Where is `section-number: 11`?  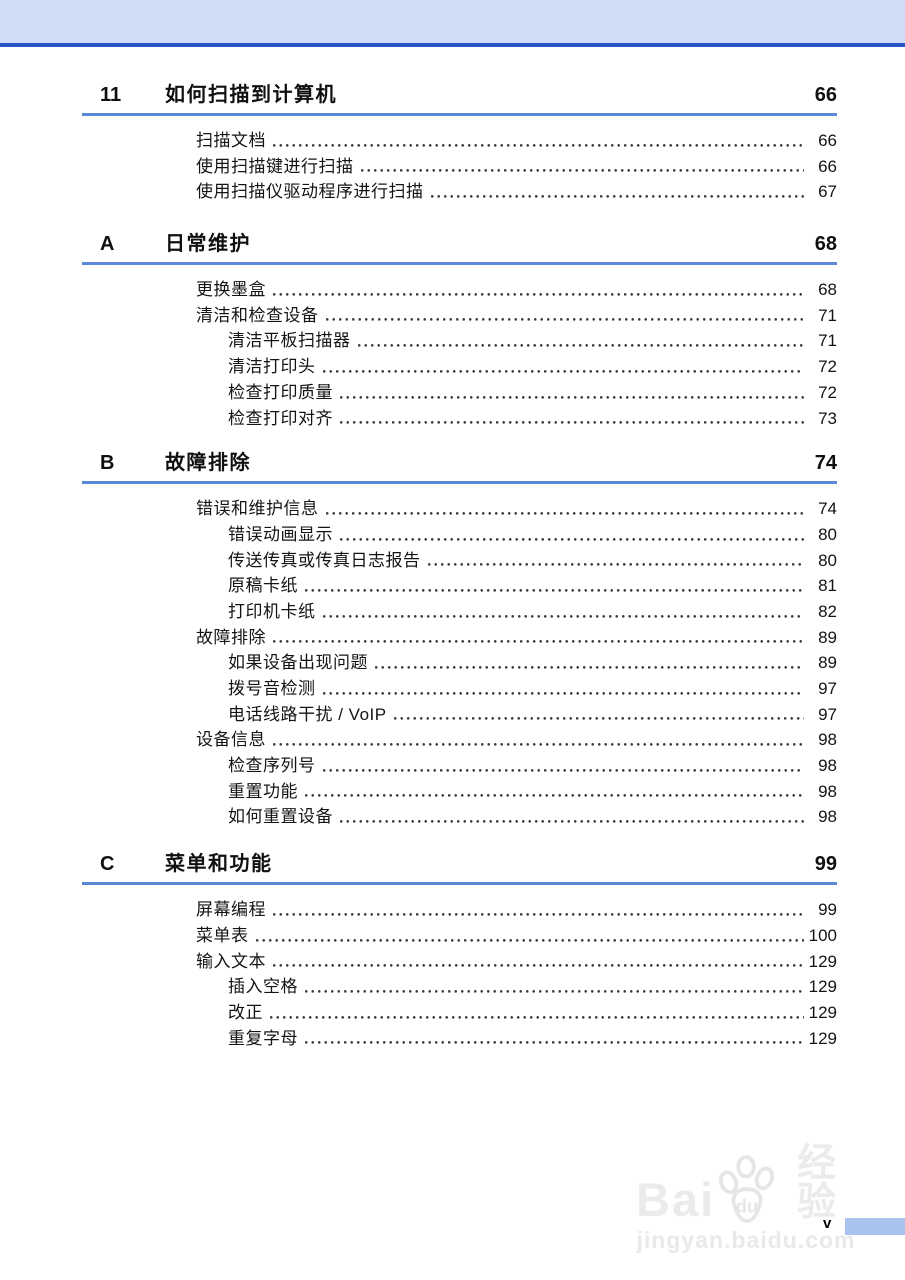
section-number: 11 is located at coordinates (111, 95).